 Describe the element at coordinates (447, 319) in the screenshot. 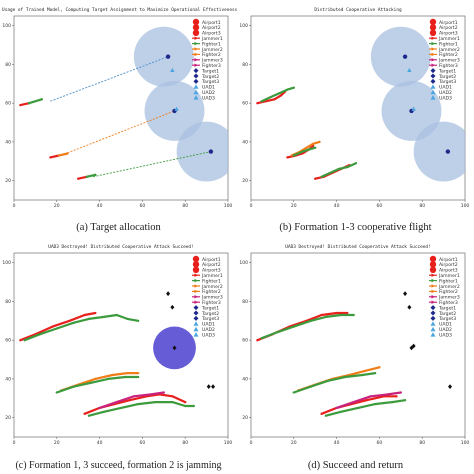

I see `legend-label: Target3` at that location.